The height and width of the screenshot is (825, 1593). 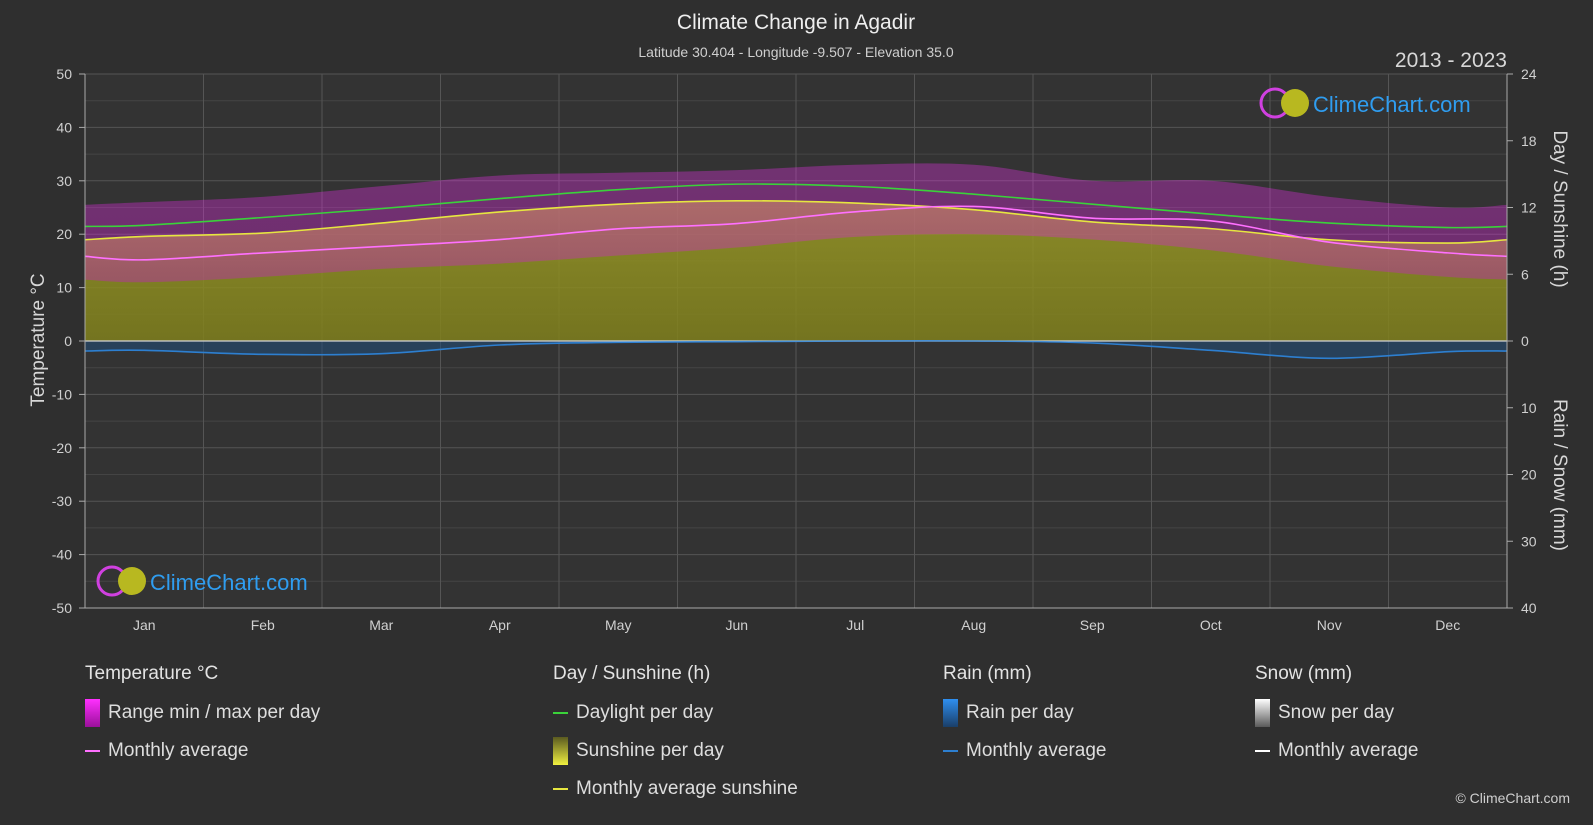 I want to click on logo-top: ClimeChart.com, so click(x=1365, y=103).